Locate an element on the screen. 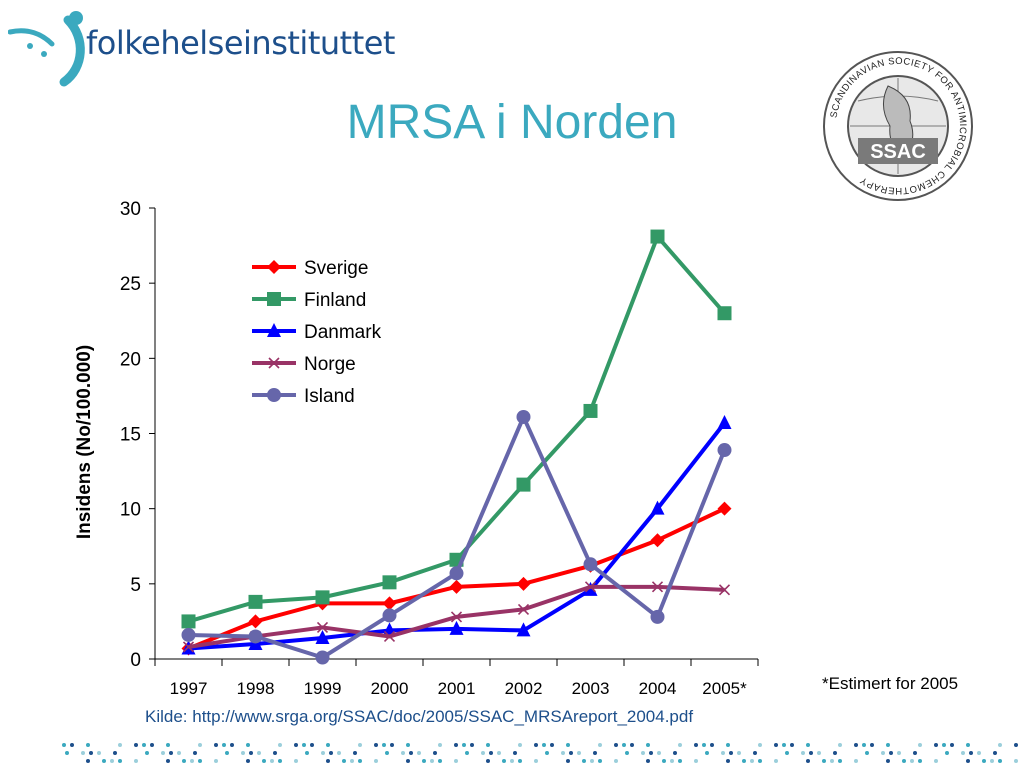 The width and height of the screenshot is (1024, 768). legend-label: Finland is located at coordinates (335, 300).